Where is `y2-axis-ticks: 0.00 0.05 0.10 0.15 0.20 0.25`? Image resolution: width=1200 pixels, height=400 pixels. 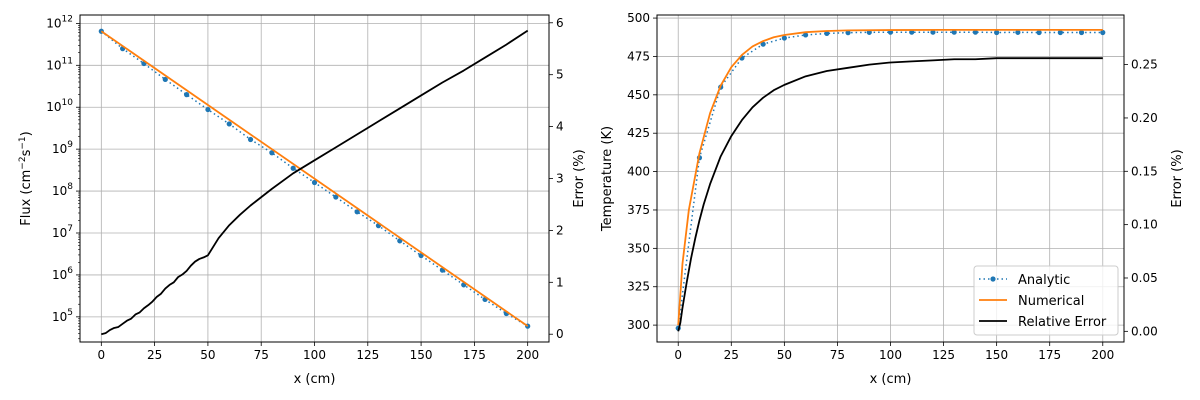 y2-axis-ticks: 0.00 0.05 0.10 0.15 0.20 0.25 is located at coordinates (1141, 198).